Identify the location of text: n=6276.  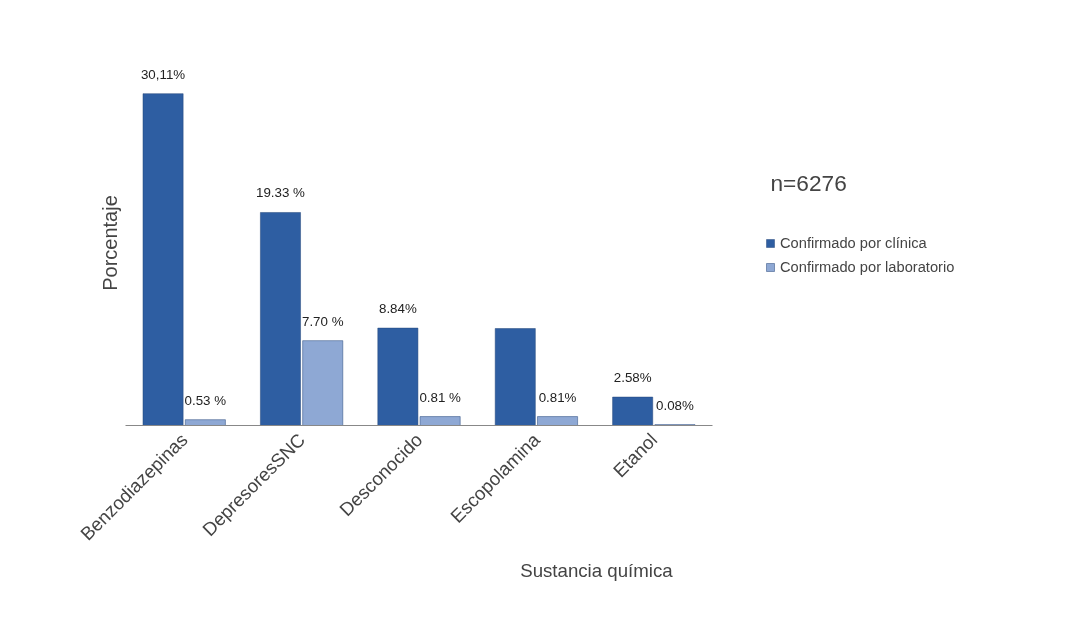
(808, 182).